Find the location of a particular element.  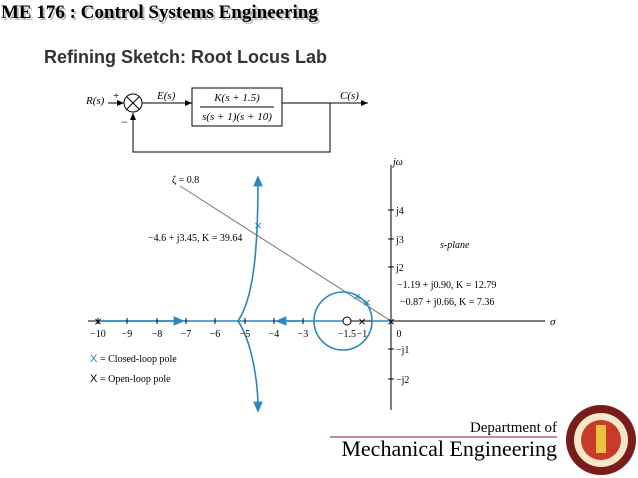

real-tick-label: −9 is located at coordinates (127, 334).